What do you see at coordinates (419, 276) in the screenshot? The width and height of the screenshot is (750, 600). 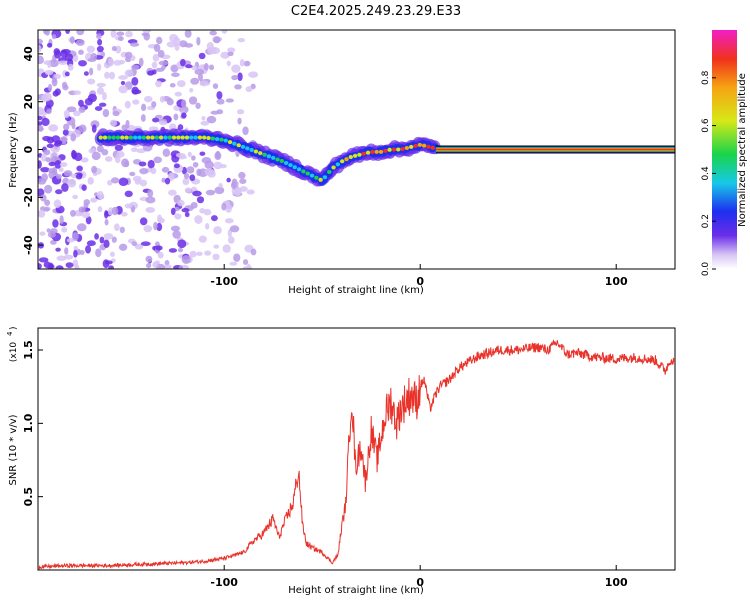 I see `spectrogram-x-ticks: -100 0 100` at bounding box center [419, 276].